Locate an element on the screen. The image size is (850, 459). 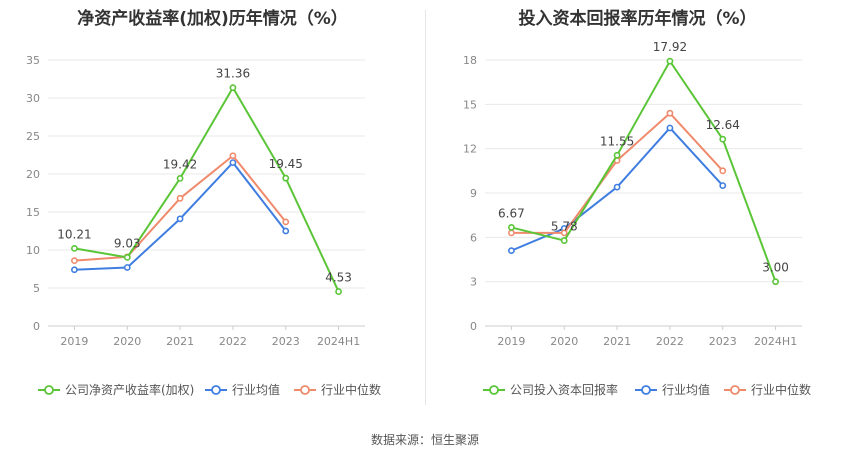
data-label: 5.78 is located at coordinates (564, 227).